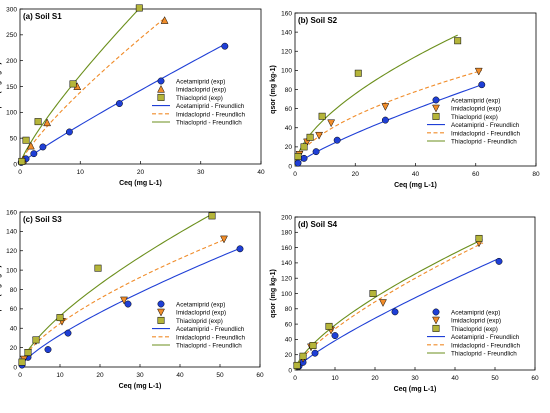 This screenshot has width=550, height=413. I want to click on panel-title: (d) Soil S4, so click(318, 224).